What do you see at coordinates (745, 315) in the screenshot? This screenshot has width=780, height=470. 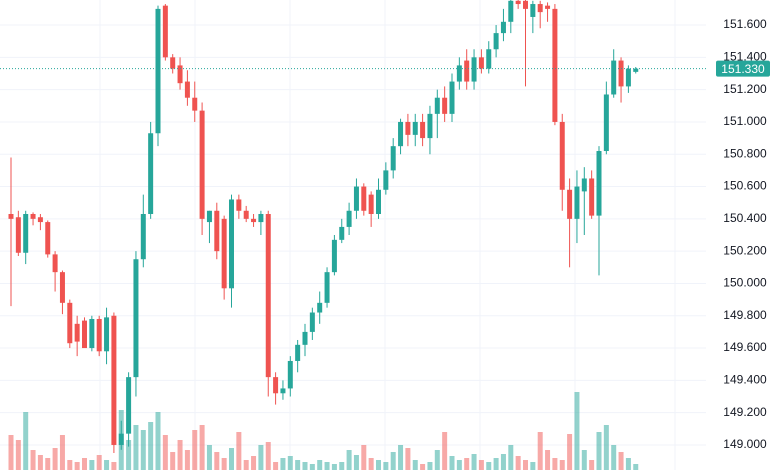 I see `y-tick-label: 149.800` at bounding box center [745, 315].